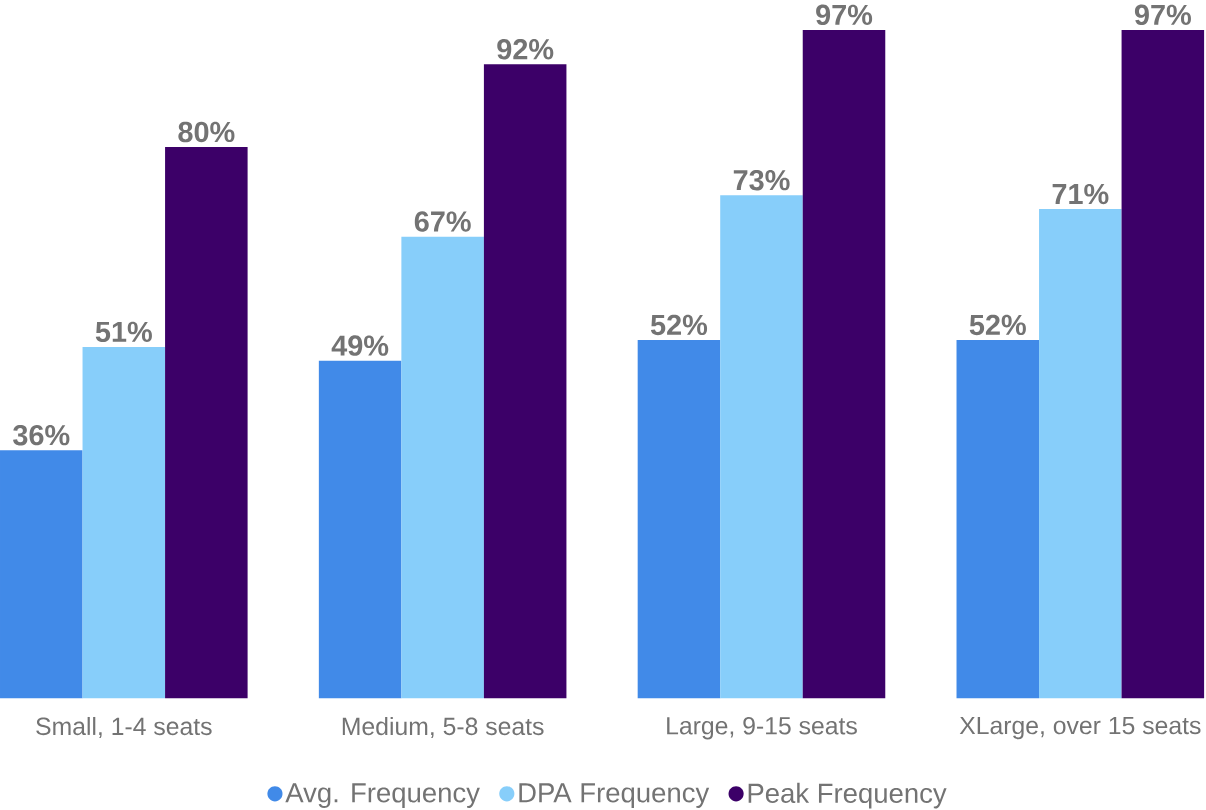 The height and width of the screenshot is (810, 1206). I want to click on data-label: 51%, so click(123, 331).